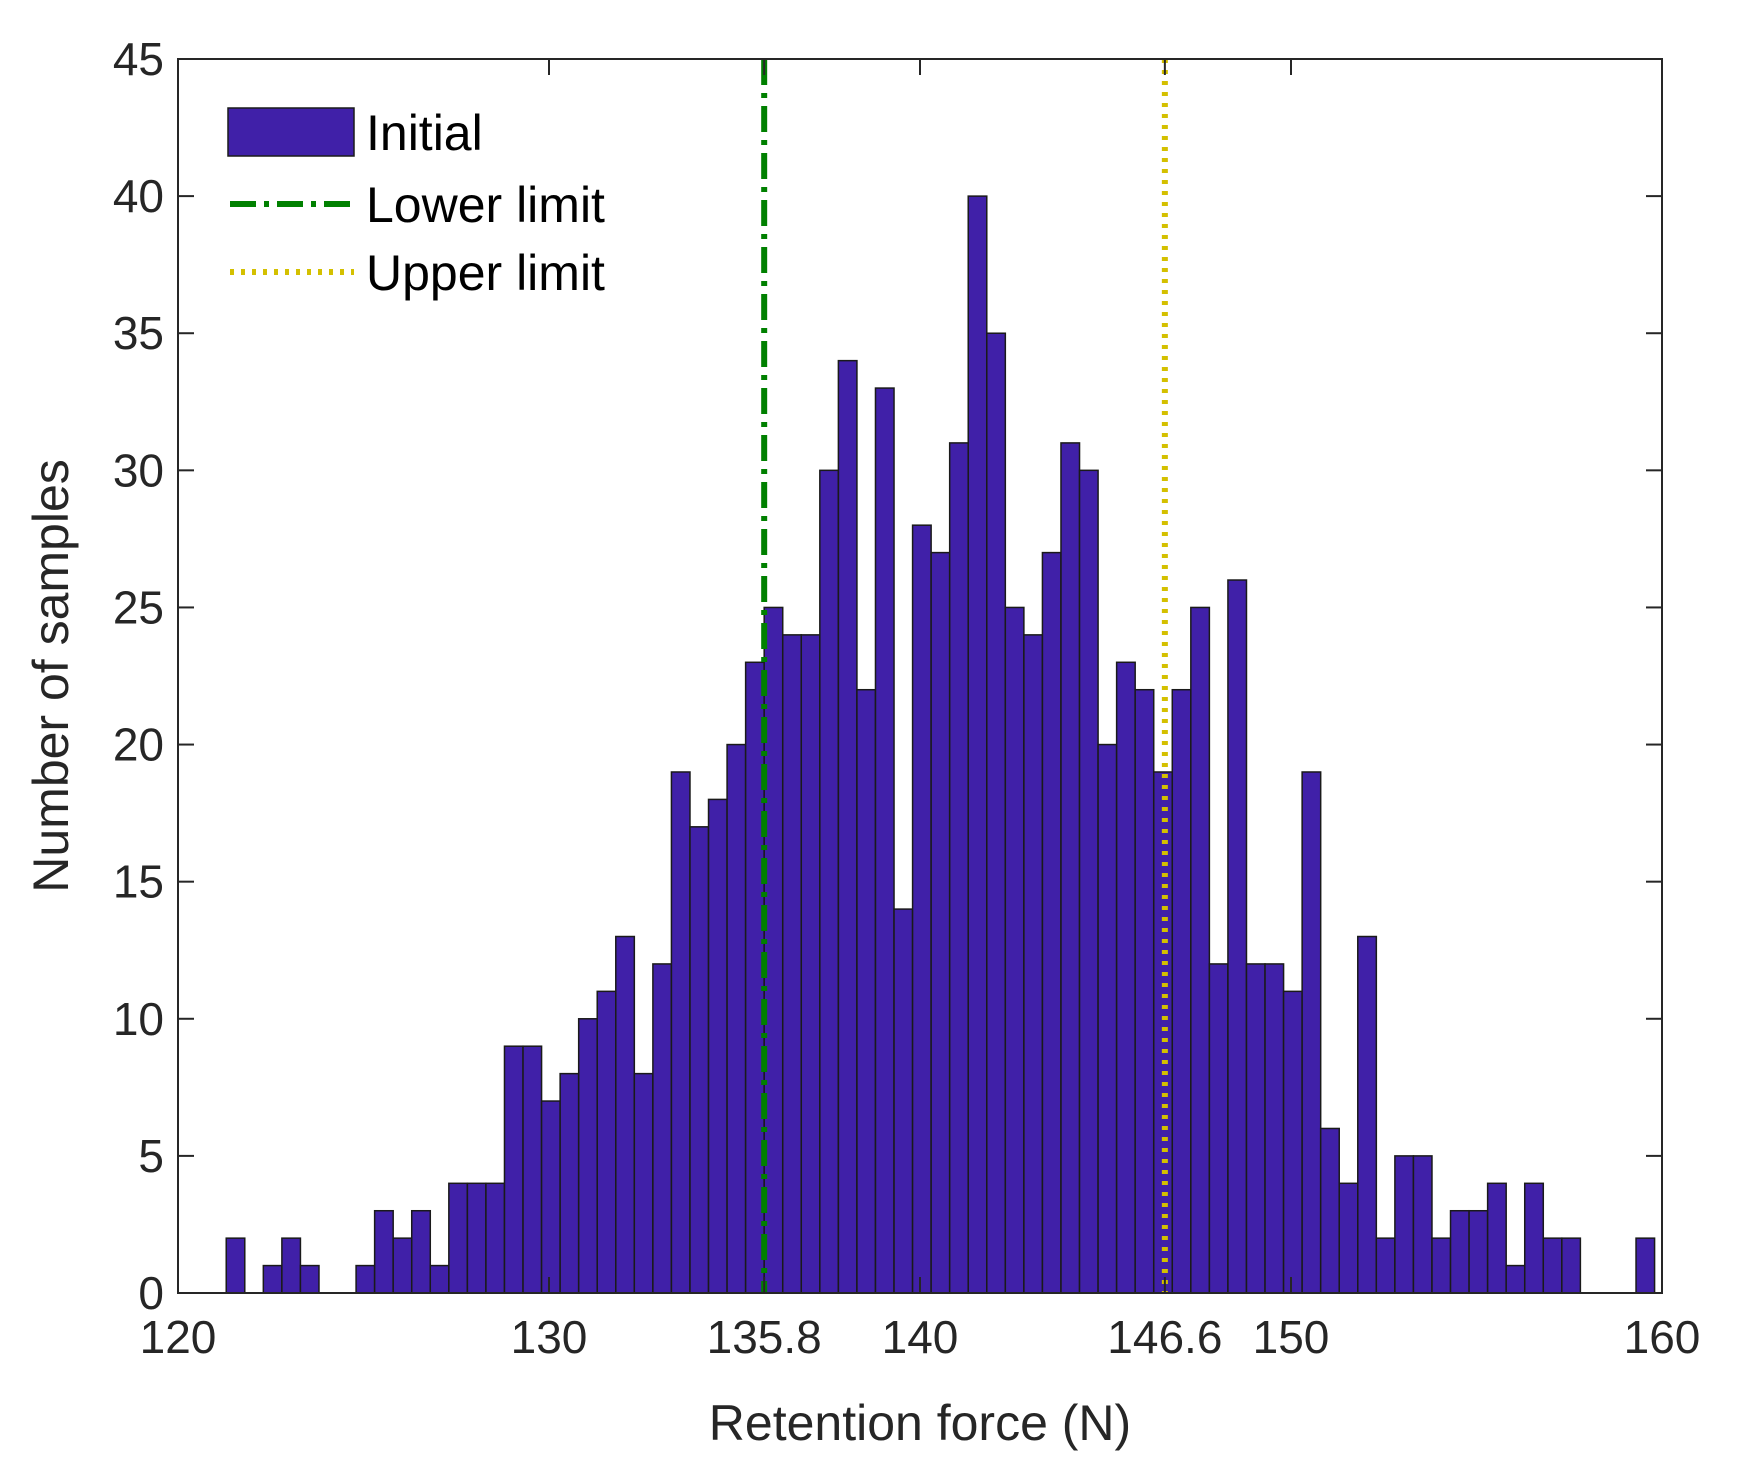 This screenshot has height=1463, width=1738. What do you see at coordinates (424, 133) in the screenshot?
I see `legend-label-initial: Initial` at bounding box center [424, 133].